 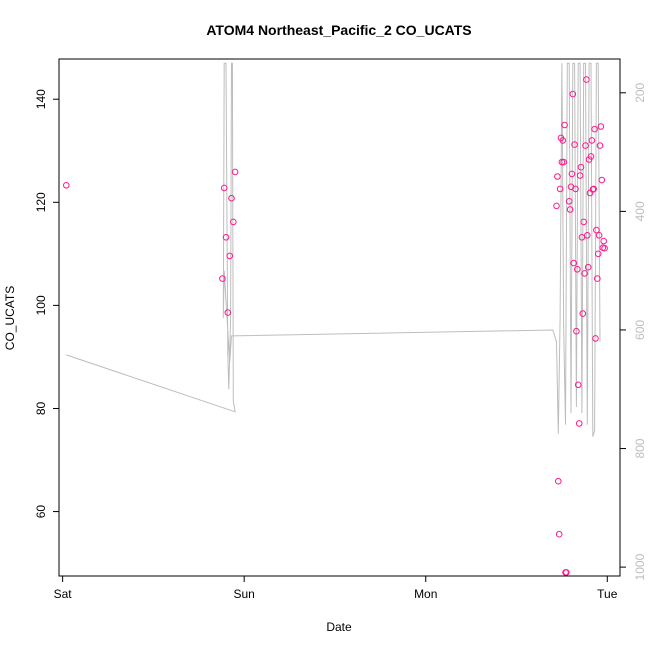 I want to click on y-tick-label: 120, so click(x=41, y=202).